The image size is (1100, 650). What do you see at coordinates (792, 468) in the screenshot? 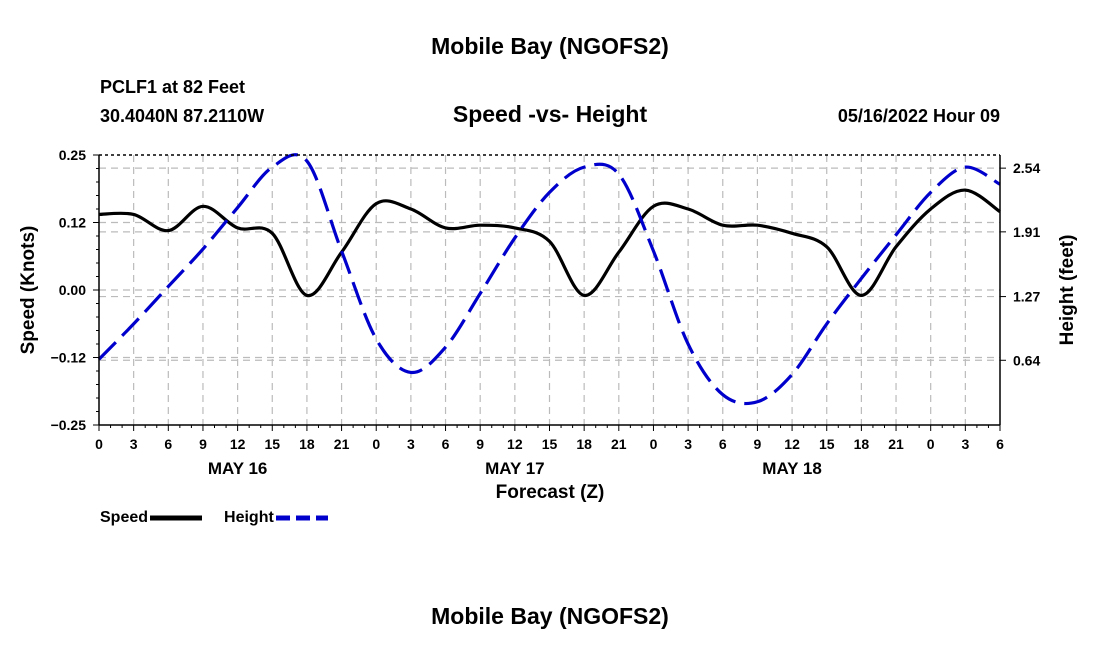
I see `x-date-label: MAY 18` at bounding box center [792, 468].